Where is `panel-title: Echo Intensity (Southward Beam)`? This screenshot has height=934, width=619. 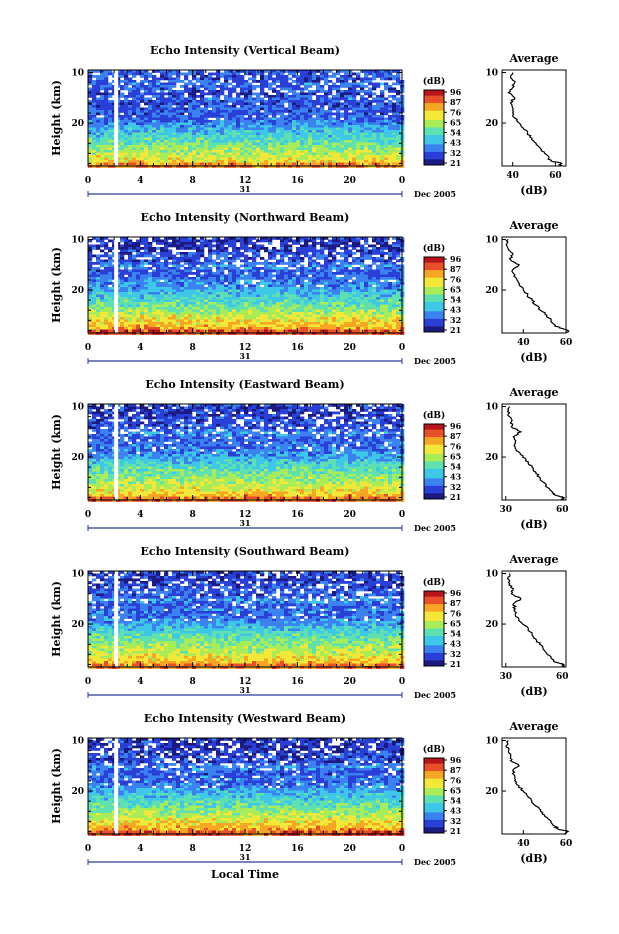
panel-title: Echo Intensity (Southward Beam) is located at coordinates (245, 551).